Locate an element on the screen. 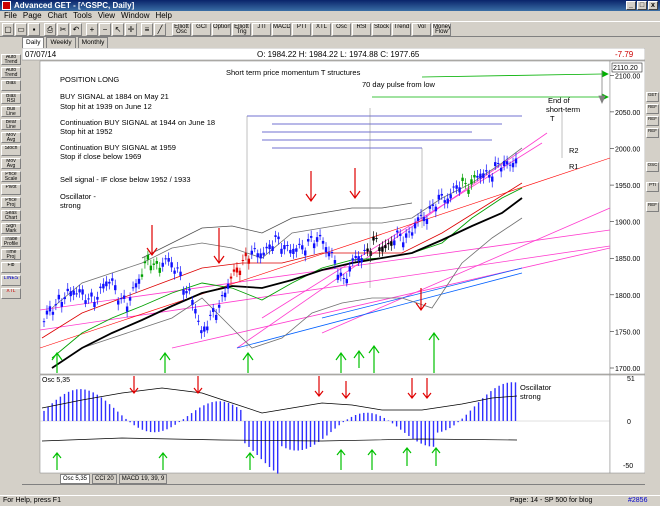 This screenshot has height=506, width=660. tool-rsi: RSI is located at coordinates (361, 29).